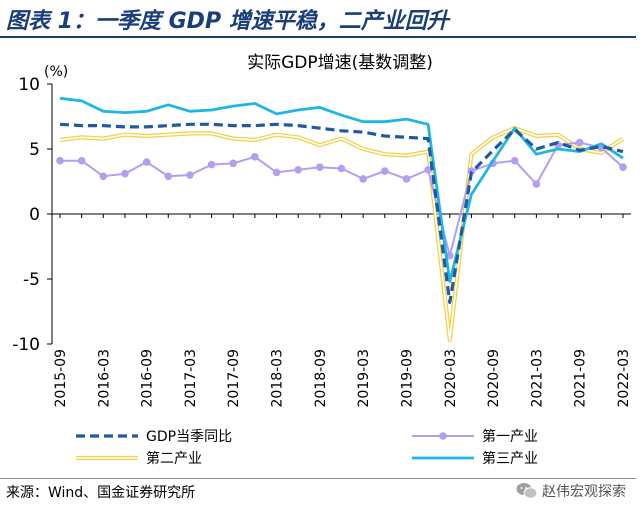 This screenshot has width=640, height=505. What do you see at coordinates (321, 378) in the screenshot?
I see `x-tick-label: 2018-09` at bounding box center [321, 378].